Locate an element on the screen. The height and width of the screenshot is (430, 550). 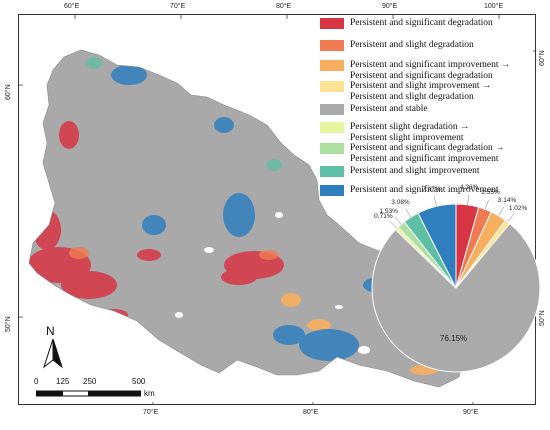
pie-slice-label: 0.71% is located at coordinates (383, 216).